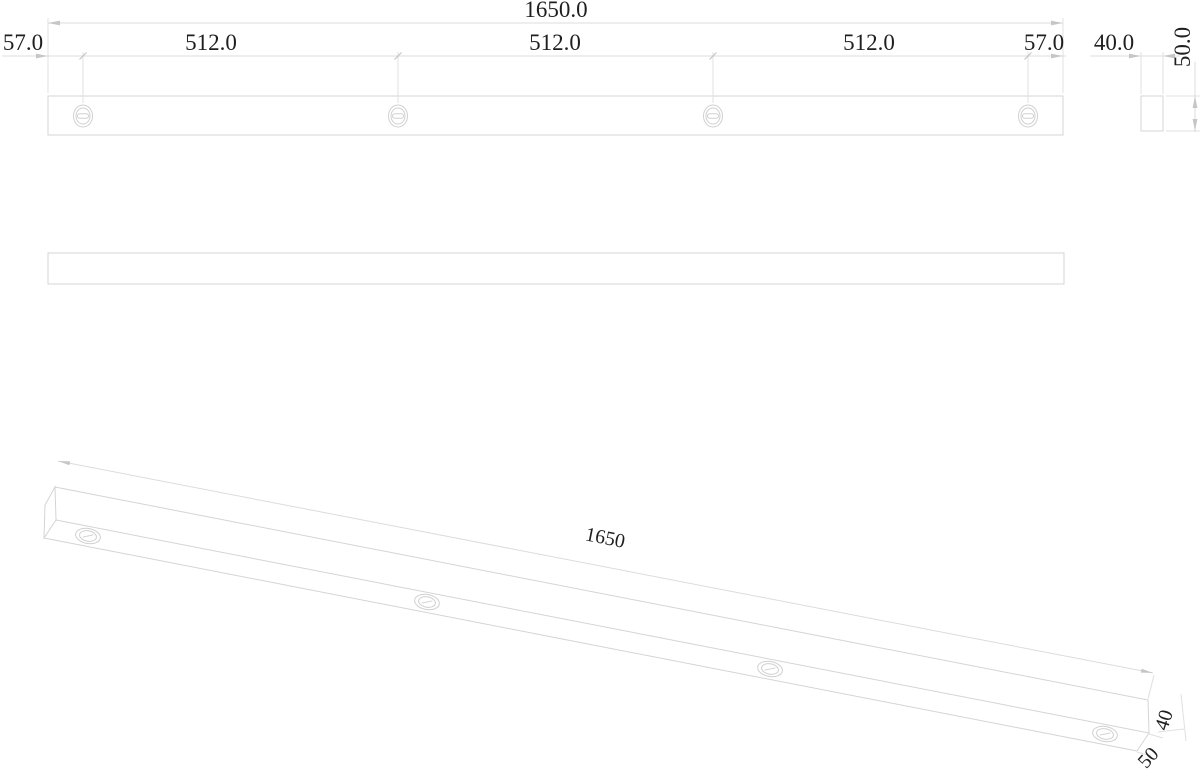  I want to click on iso-left-end-face, so click(50, 512).